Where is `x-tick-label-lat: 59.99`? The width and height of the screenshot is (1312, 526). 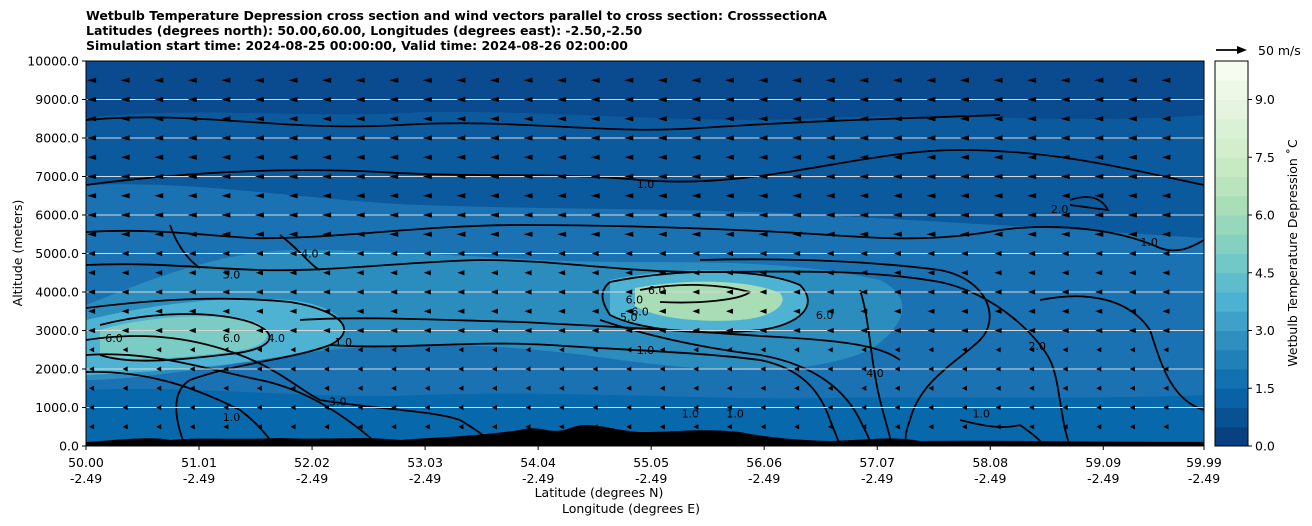 x-tick-label-lat: 59.99 is located at coordinates (1204, 462).